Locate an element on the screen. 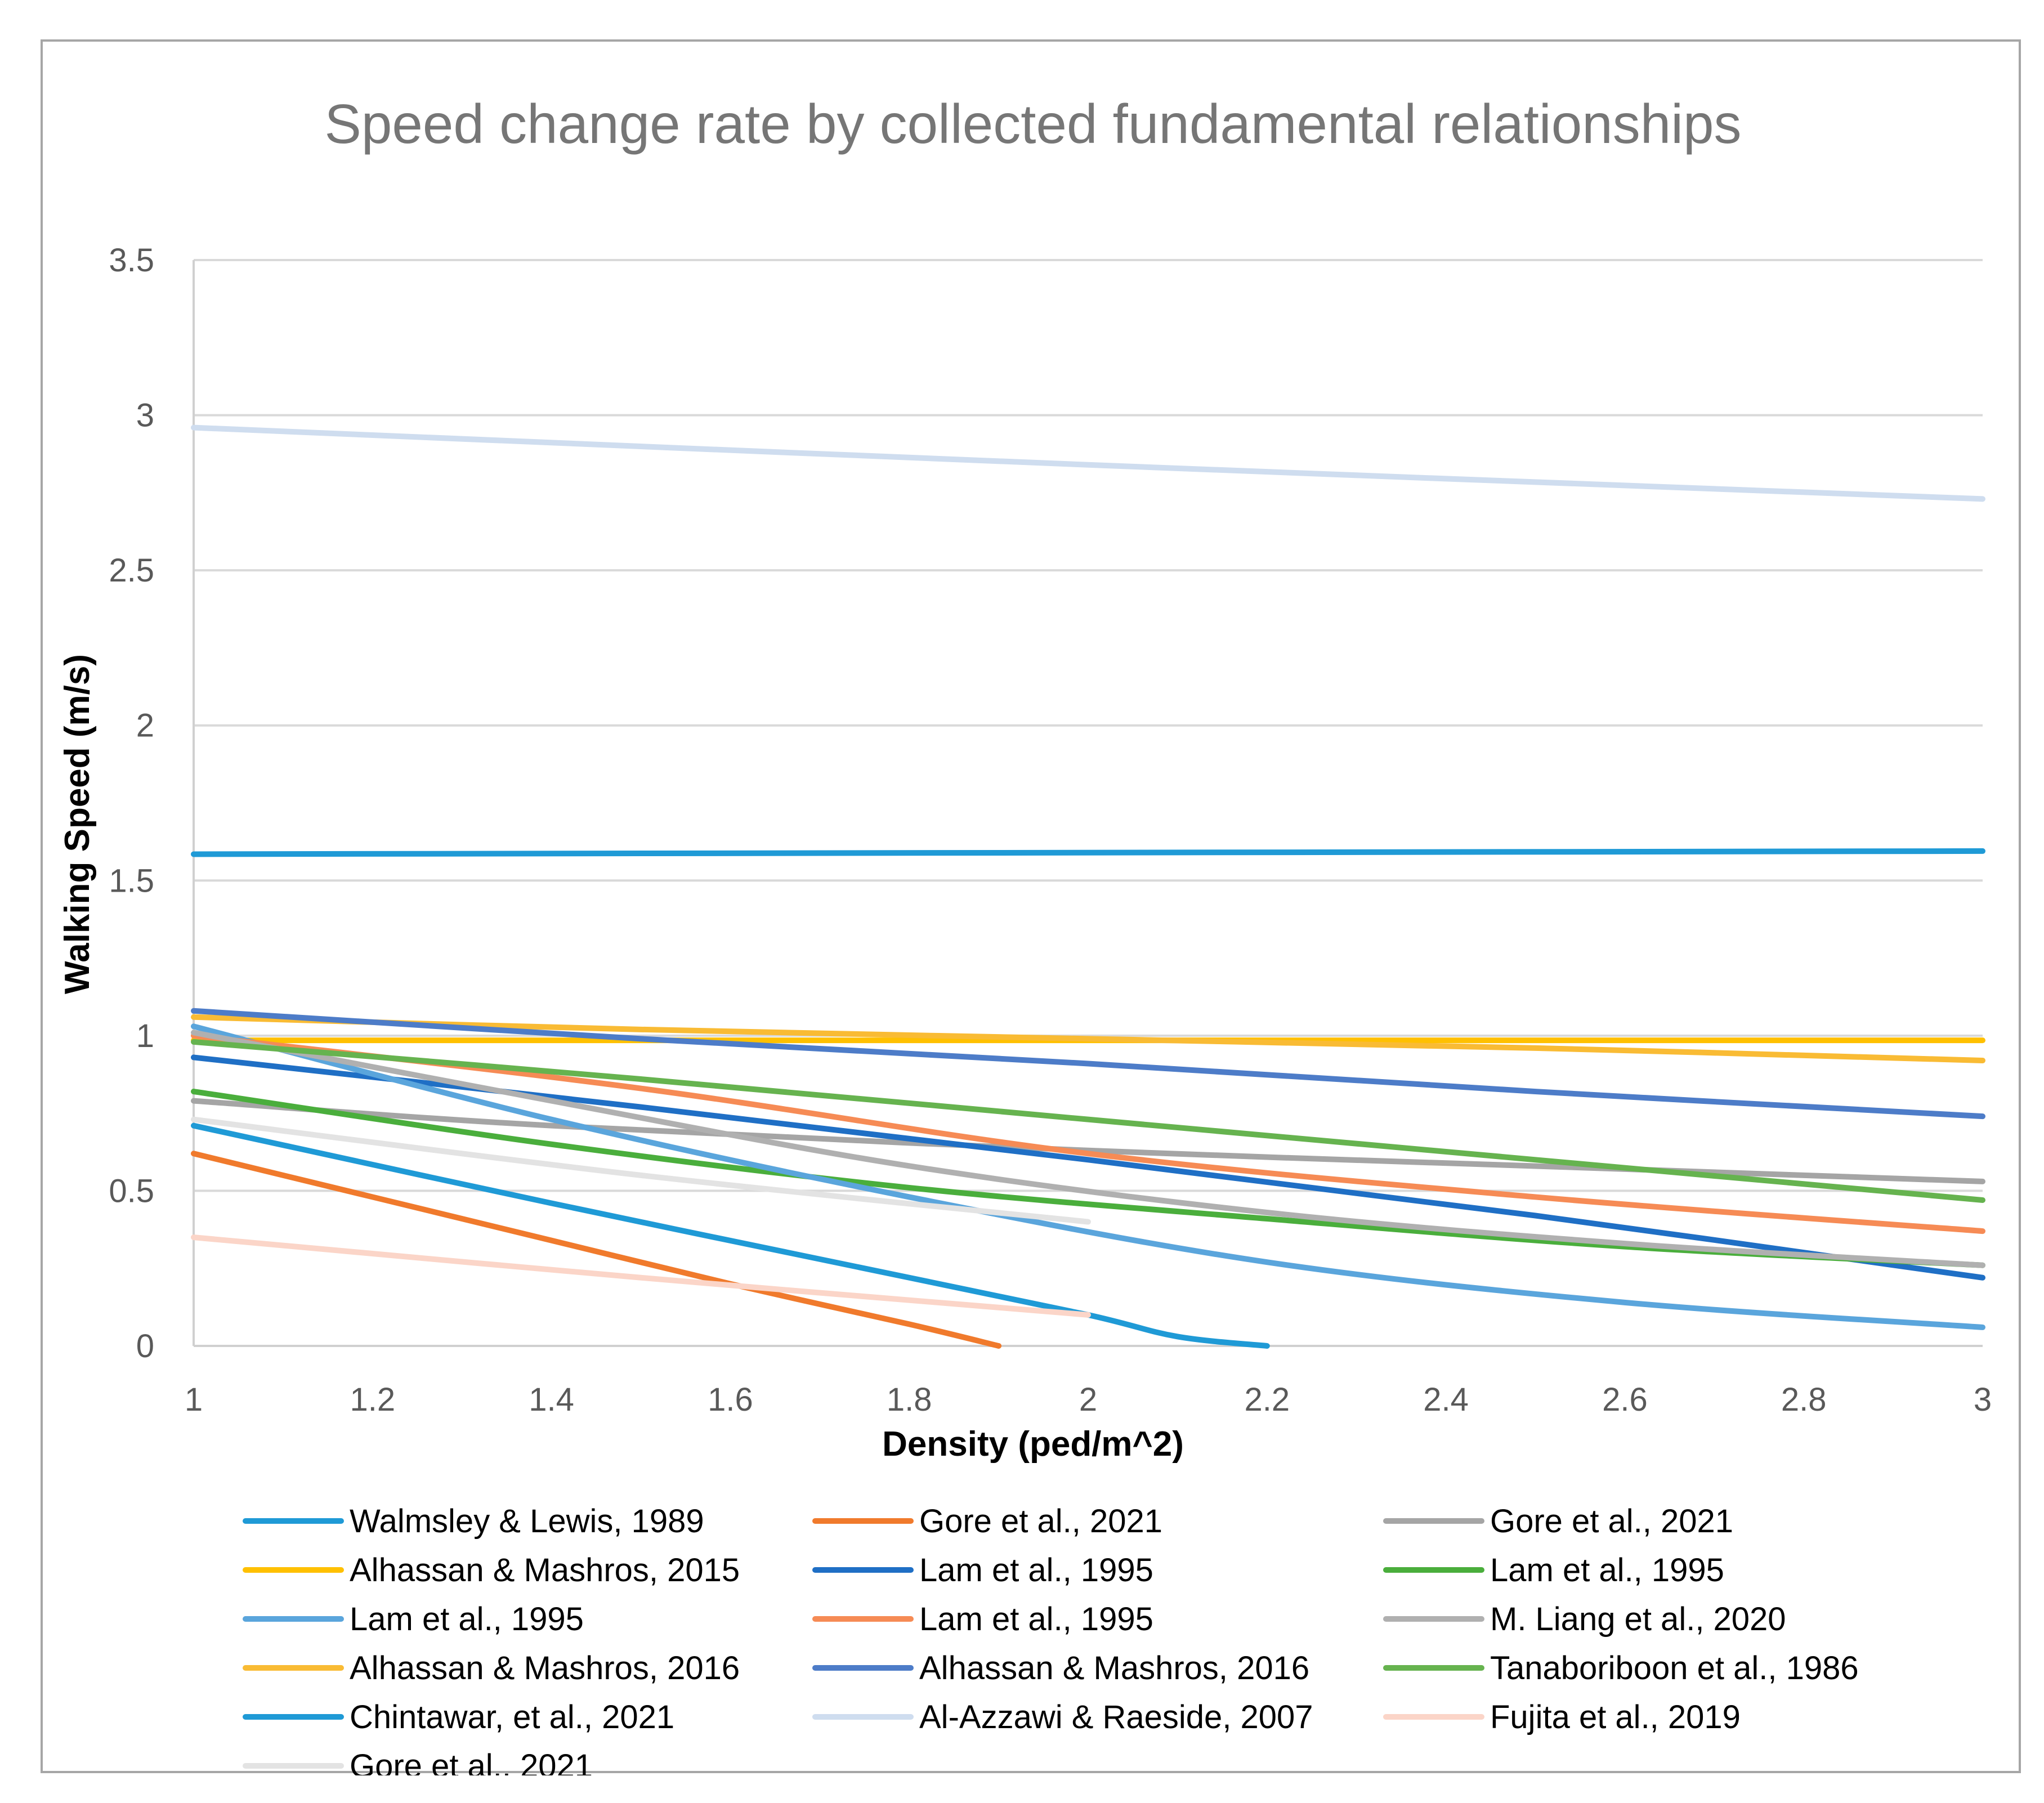  x-tick-label: 2.6 is located at coordinates (1625, 1400).